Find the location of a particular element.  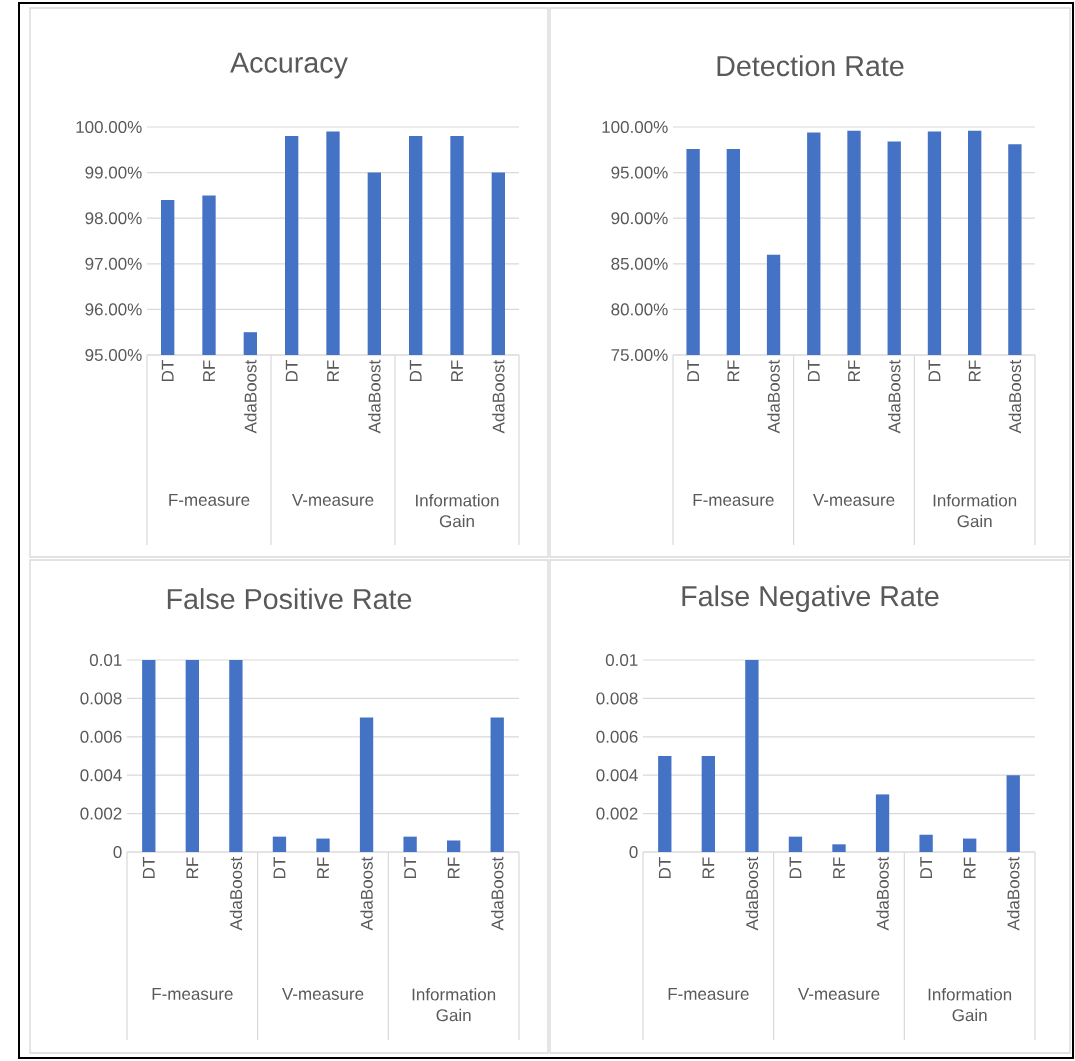

y-tick-label: 98.00% is located at coordinates (113, 218).